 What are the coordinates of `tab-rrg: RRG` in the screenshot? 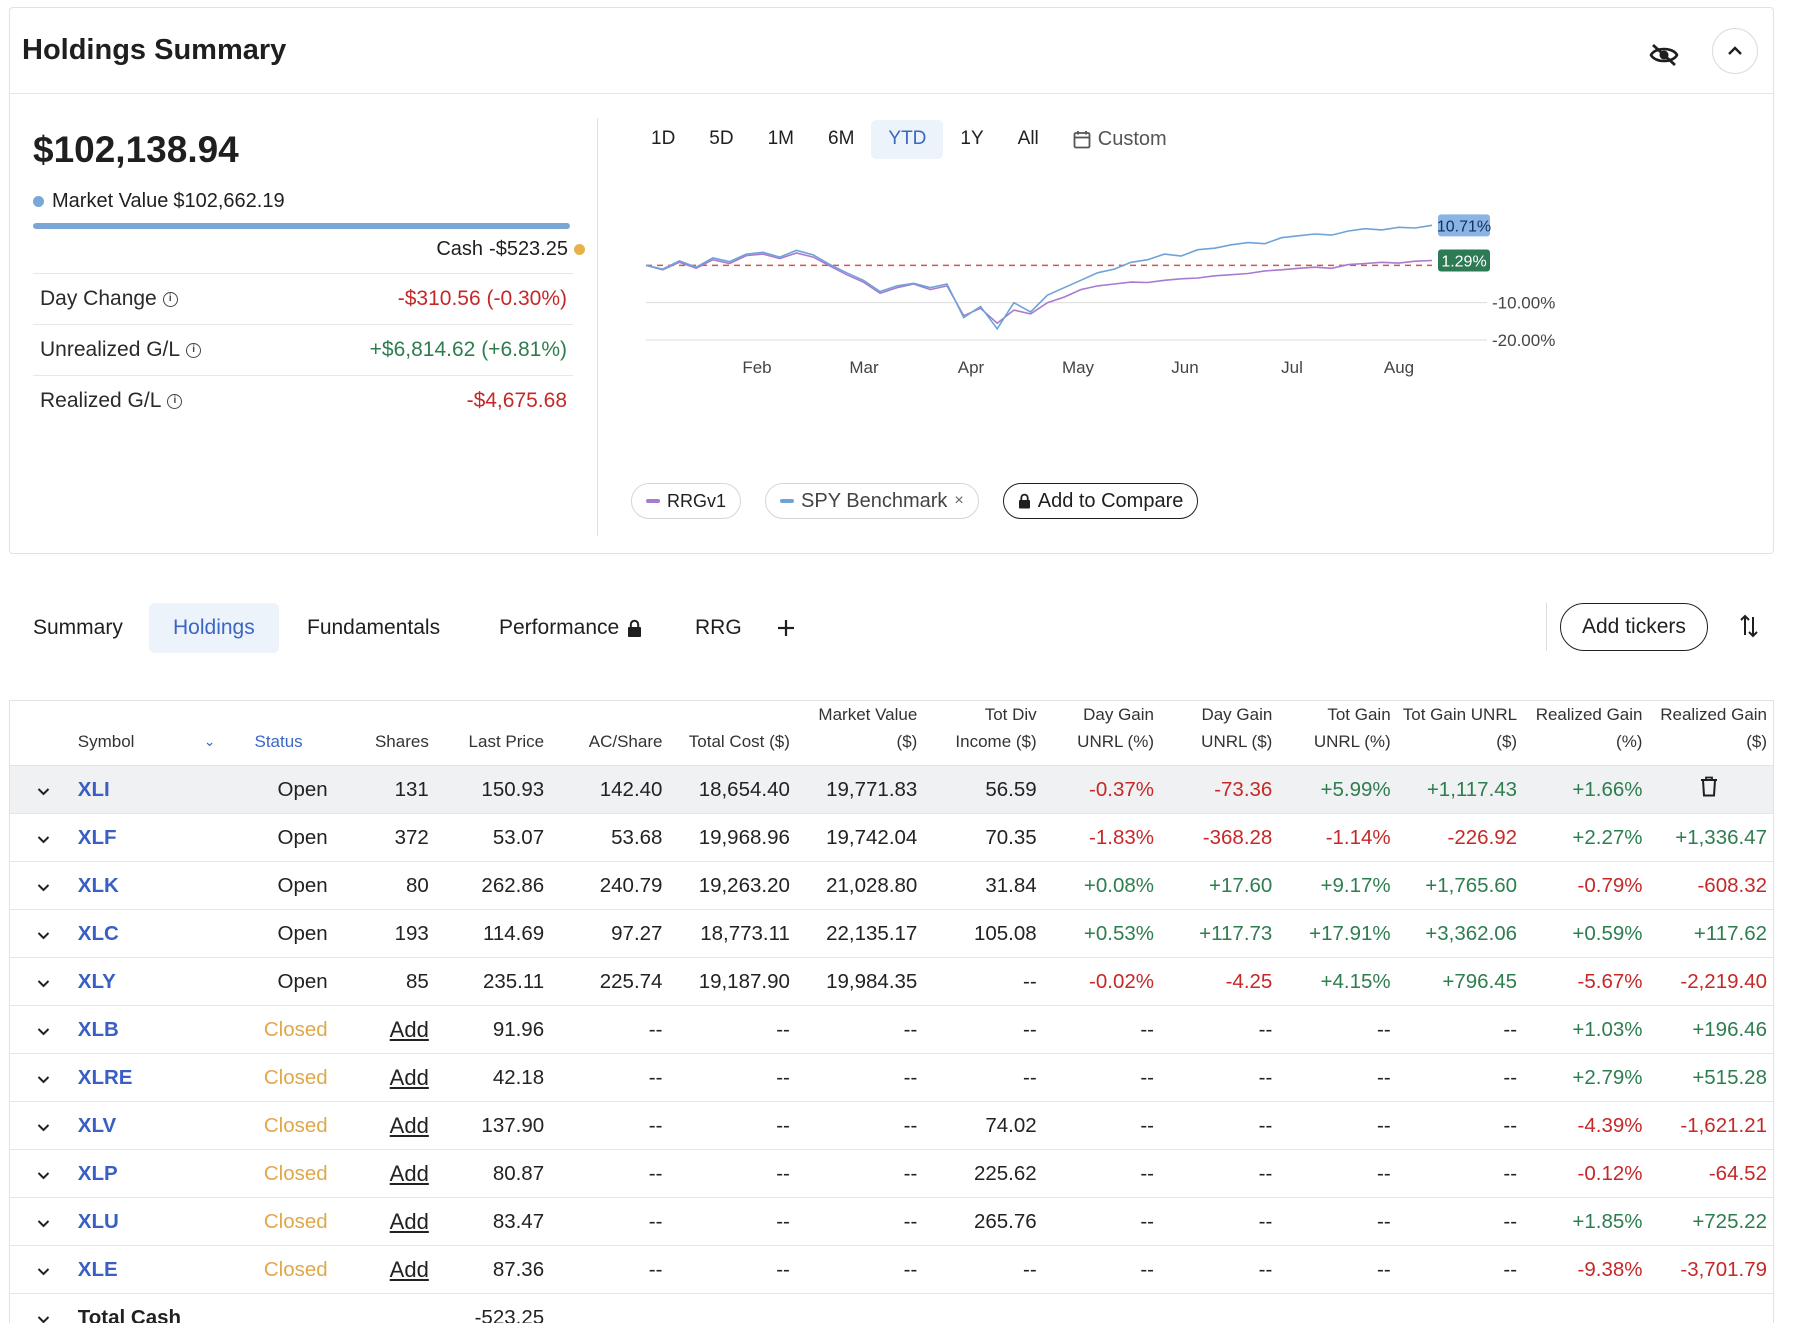 It's located at (718, 627).